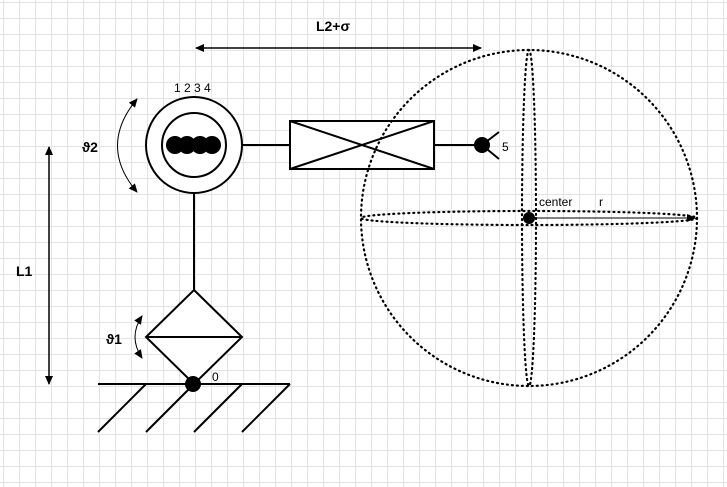 The height and width of the screenshot is (487, 727). I want to click on l2-sigma-label: L2+σ, so click(333, 26).